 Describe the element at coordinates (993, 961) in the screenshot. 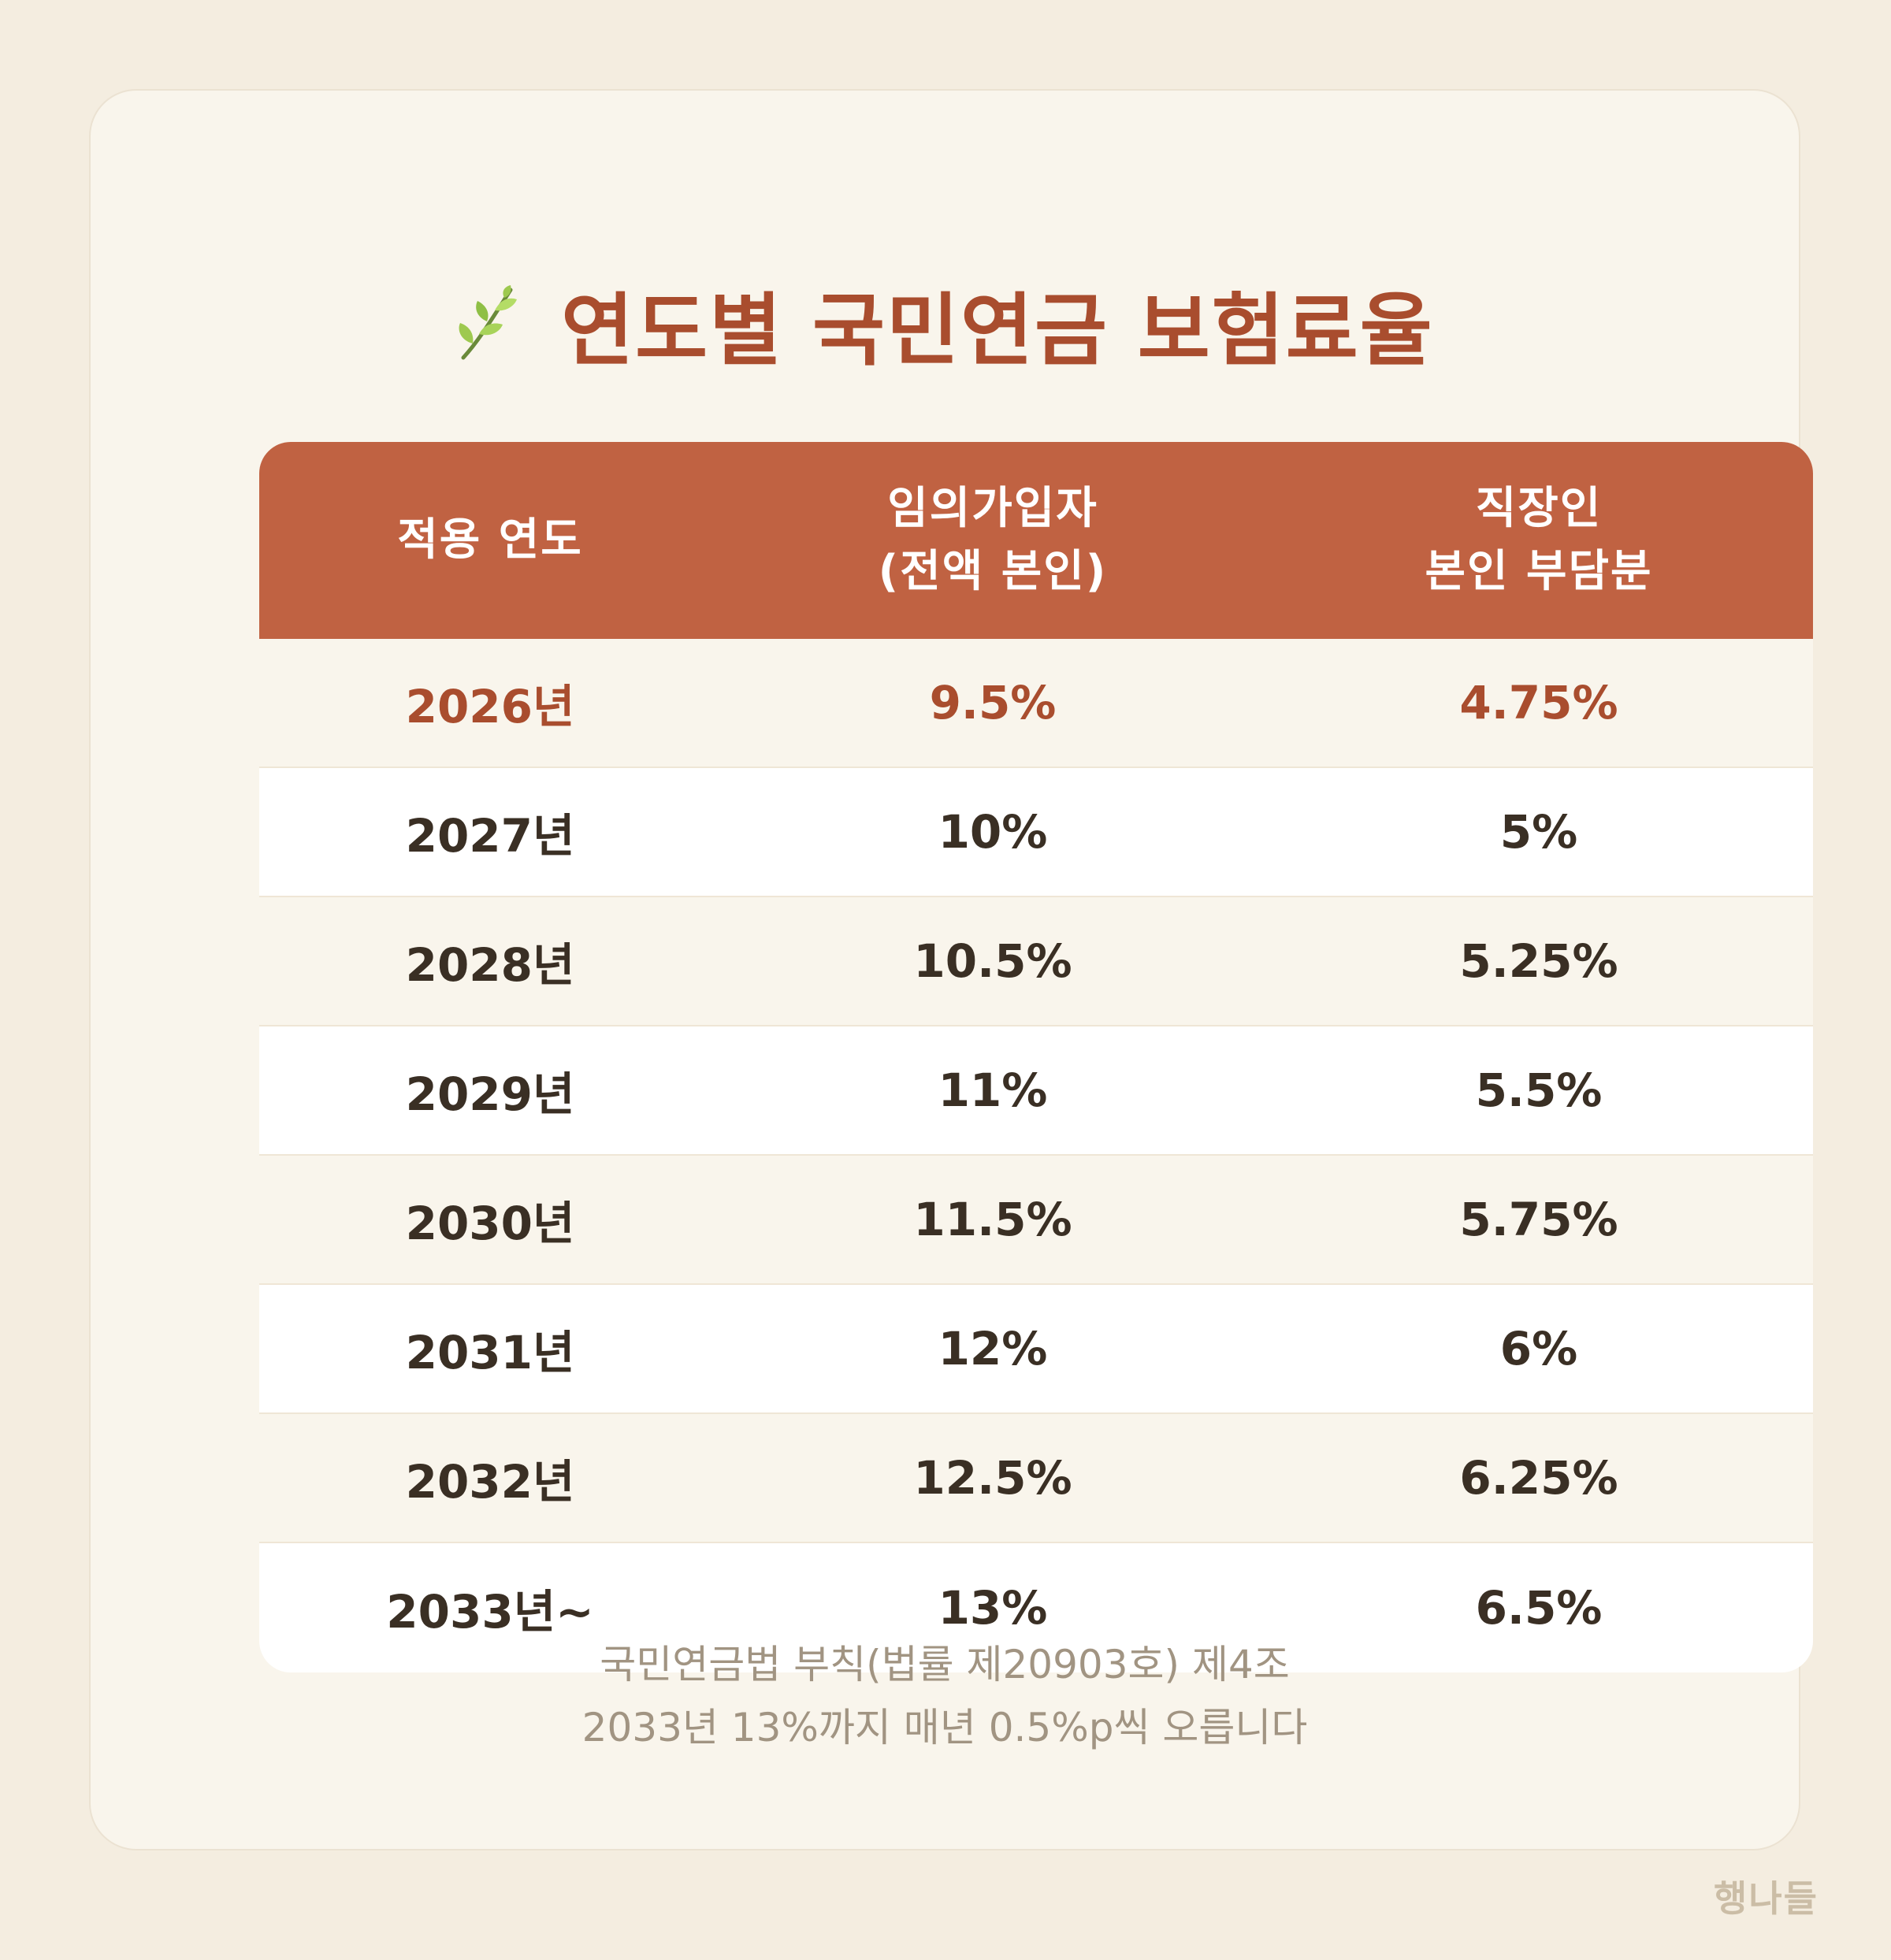

I see `voluntary-rate-cell: 10.5%` at that location.